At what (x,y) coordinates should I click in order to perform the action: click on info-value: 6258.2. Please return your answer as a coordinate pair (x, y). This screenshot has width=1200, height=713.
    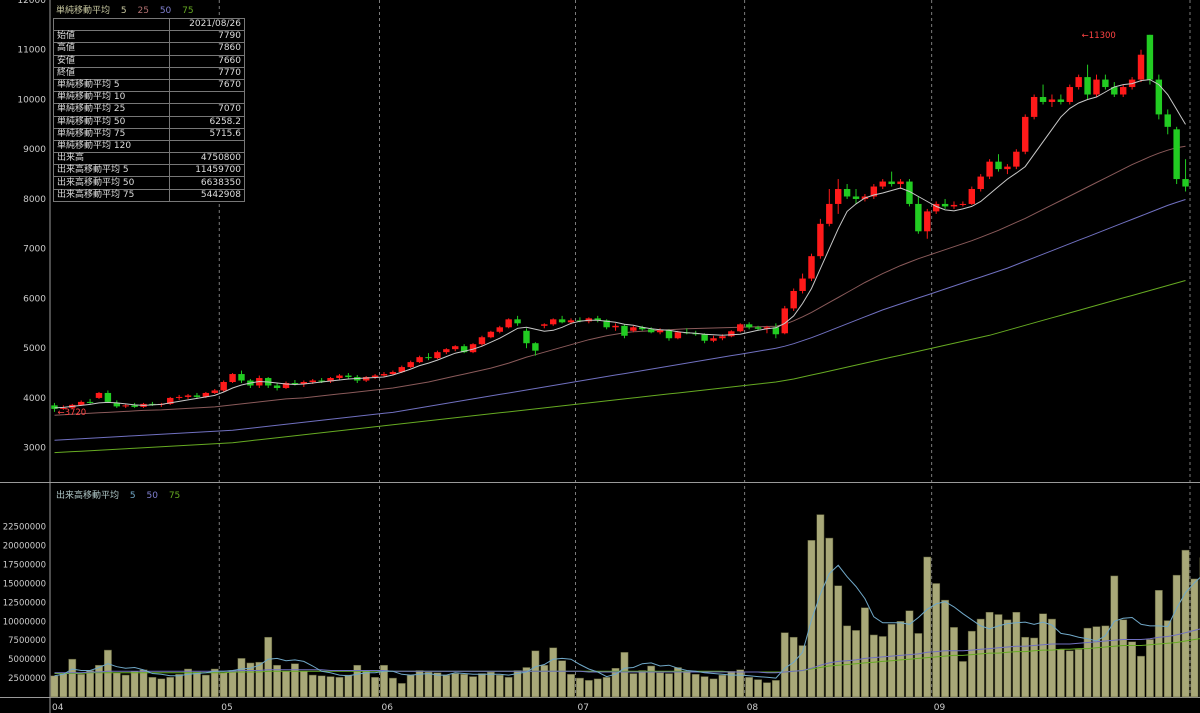
    Looking at the image, I should click on (207, 122).